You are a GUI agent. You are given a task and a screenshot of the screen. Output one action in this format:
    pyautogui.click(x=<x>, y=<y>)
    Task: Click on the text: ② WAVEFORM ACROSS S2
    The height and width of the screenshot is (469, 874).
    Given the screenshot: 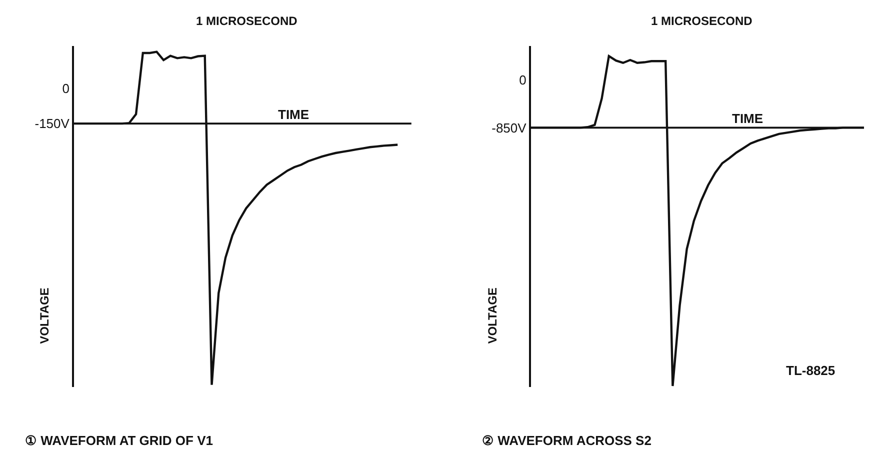 What is the action you would take?
    pyautogui.click(x=567, y=440)
    